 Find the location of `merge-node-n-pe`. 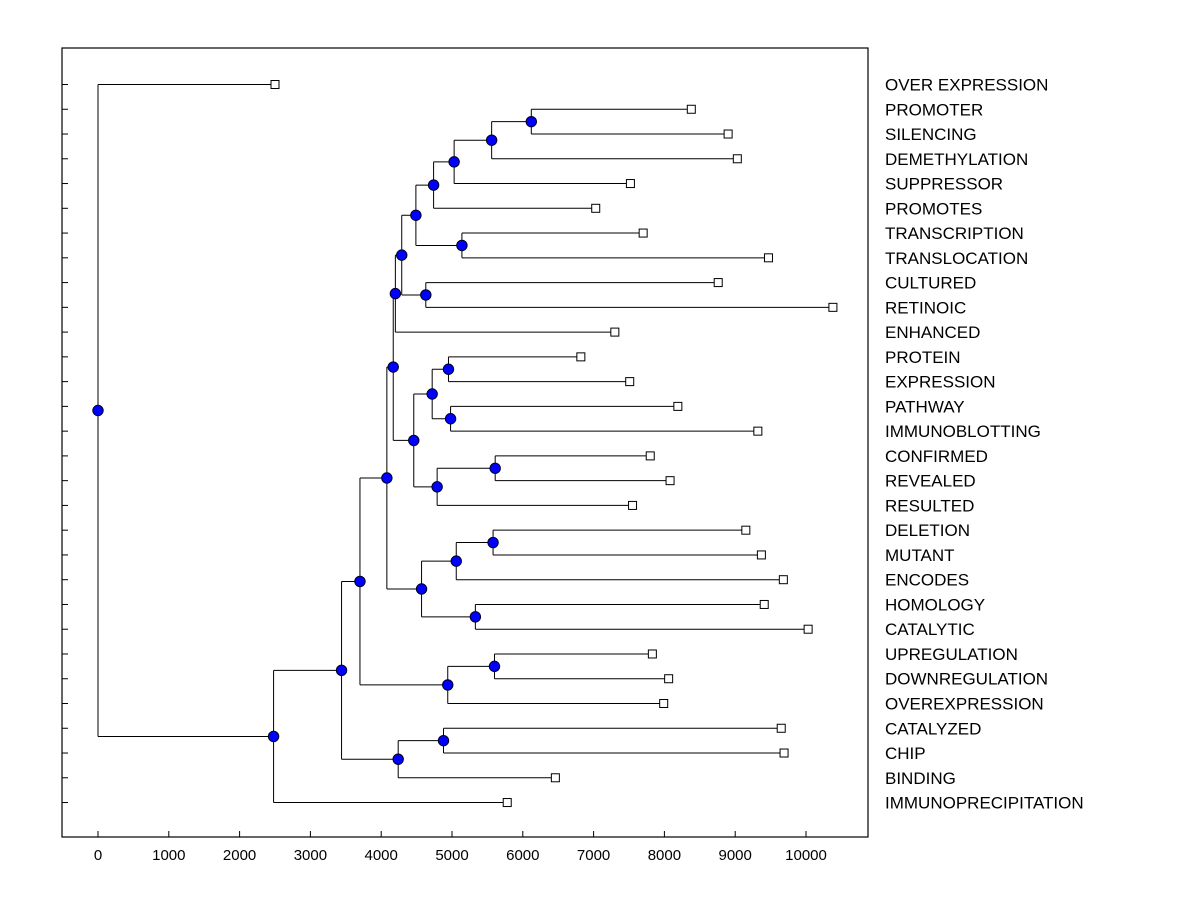

merge-node-n-pe is located at coordinates (448, 369).